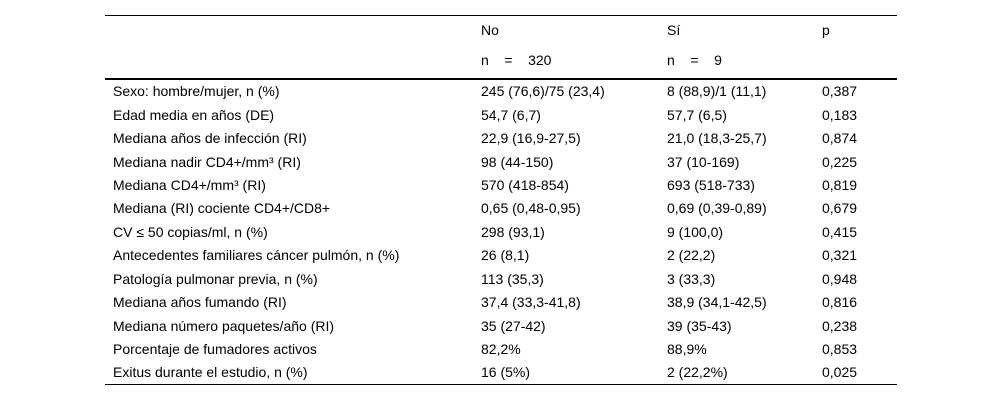 The height and width of the screenshot is (400, 1000). Describe the element at coordinates (717, 138) in the screenshot. I see `cell-si: 21,0 (18,3-25,7)` at that location.